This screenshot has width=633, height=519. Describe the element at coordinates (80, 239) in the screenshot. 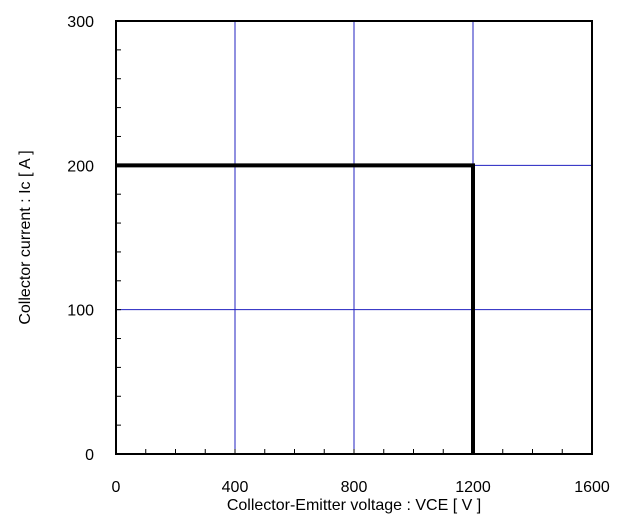

I see `y-tick-labels: 0 100 200 300` at that location.